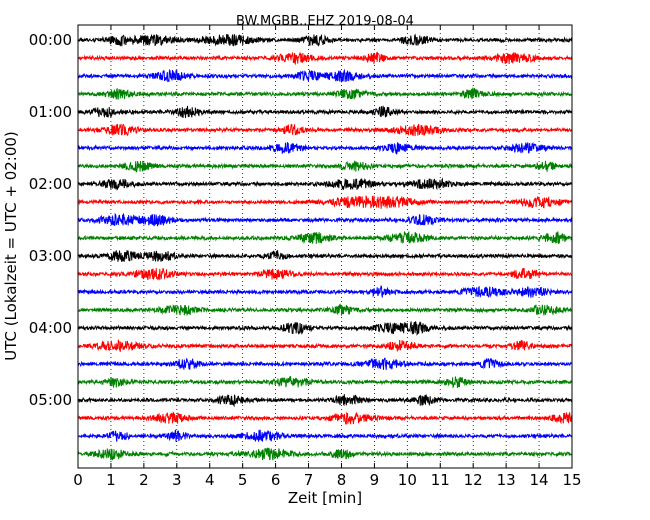 Image resolution: width=650 pixels, height=520 pixels. What do you see at coordinates (473, 480) in the screenshot?
I see `x-tick-label: 12` at bounding box center [473, 480].